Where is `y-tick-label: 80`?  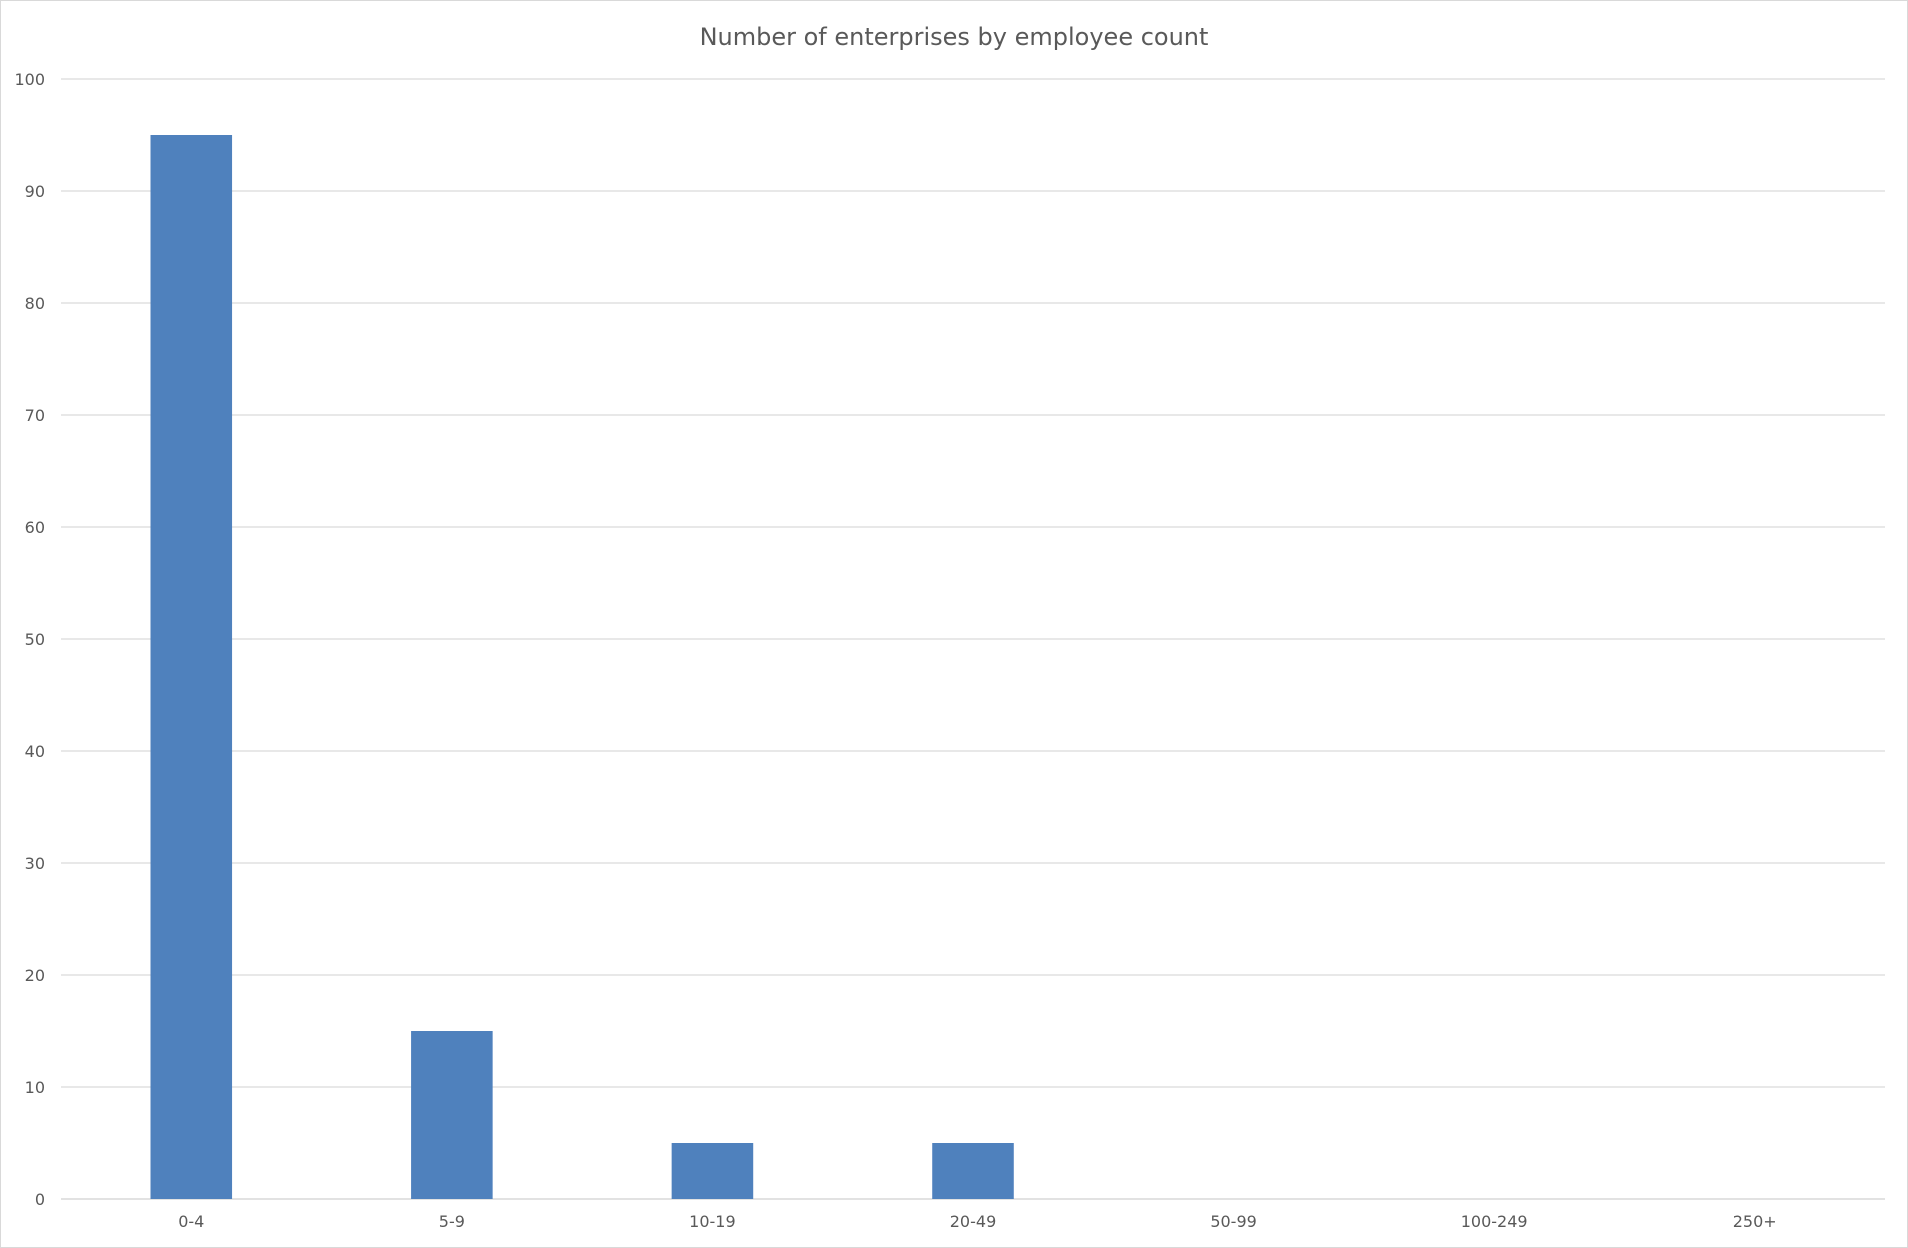 y-tick-label: 80 is located at coordinates (35, 303).